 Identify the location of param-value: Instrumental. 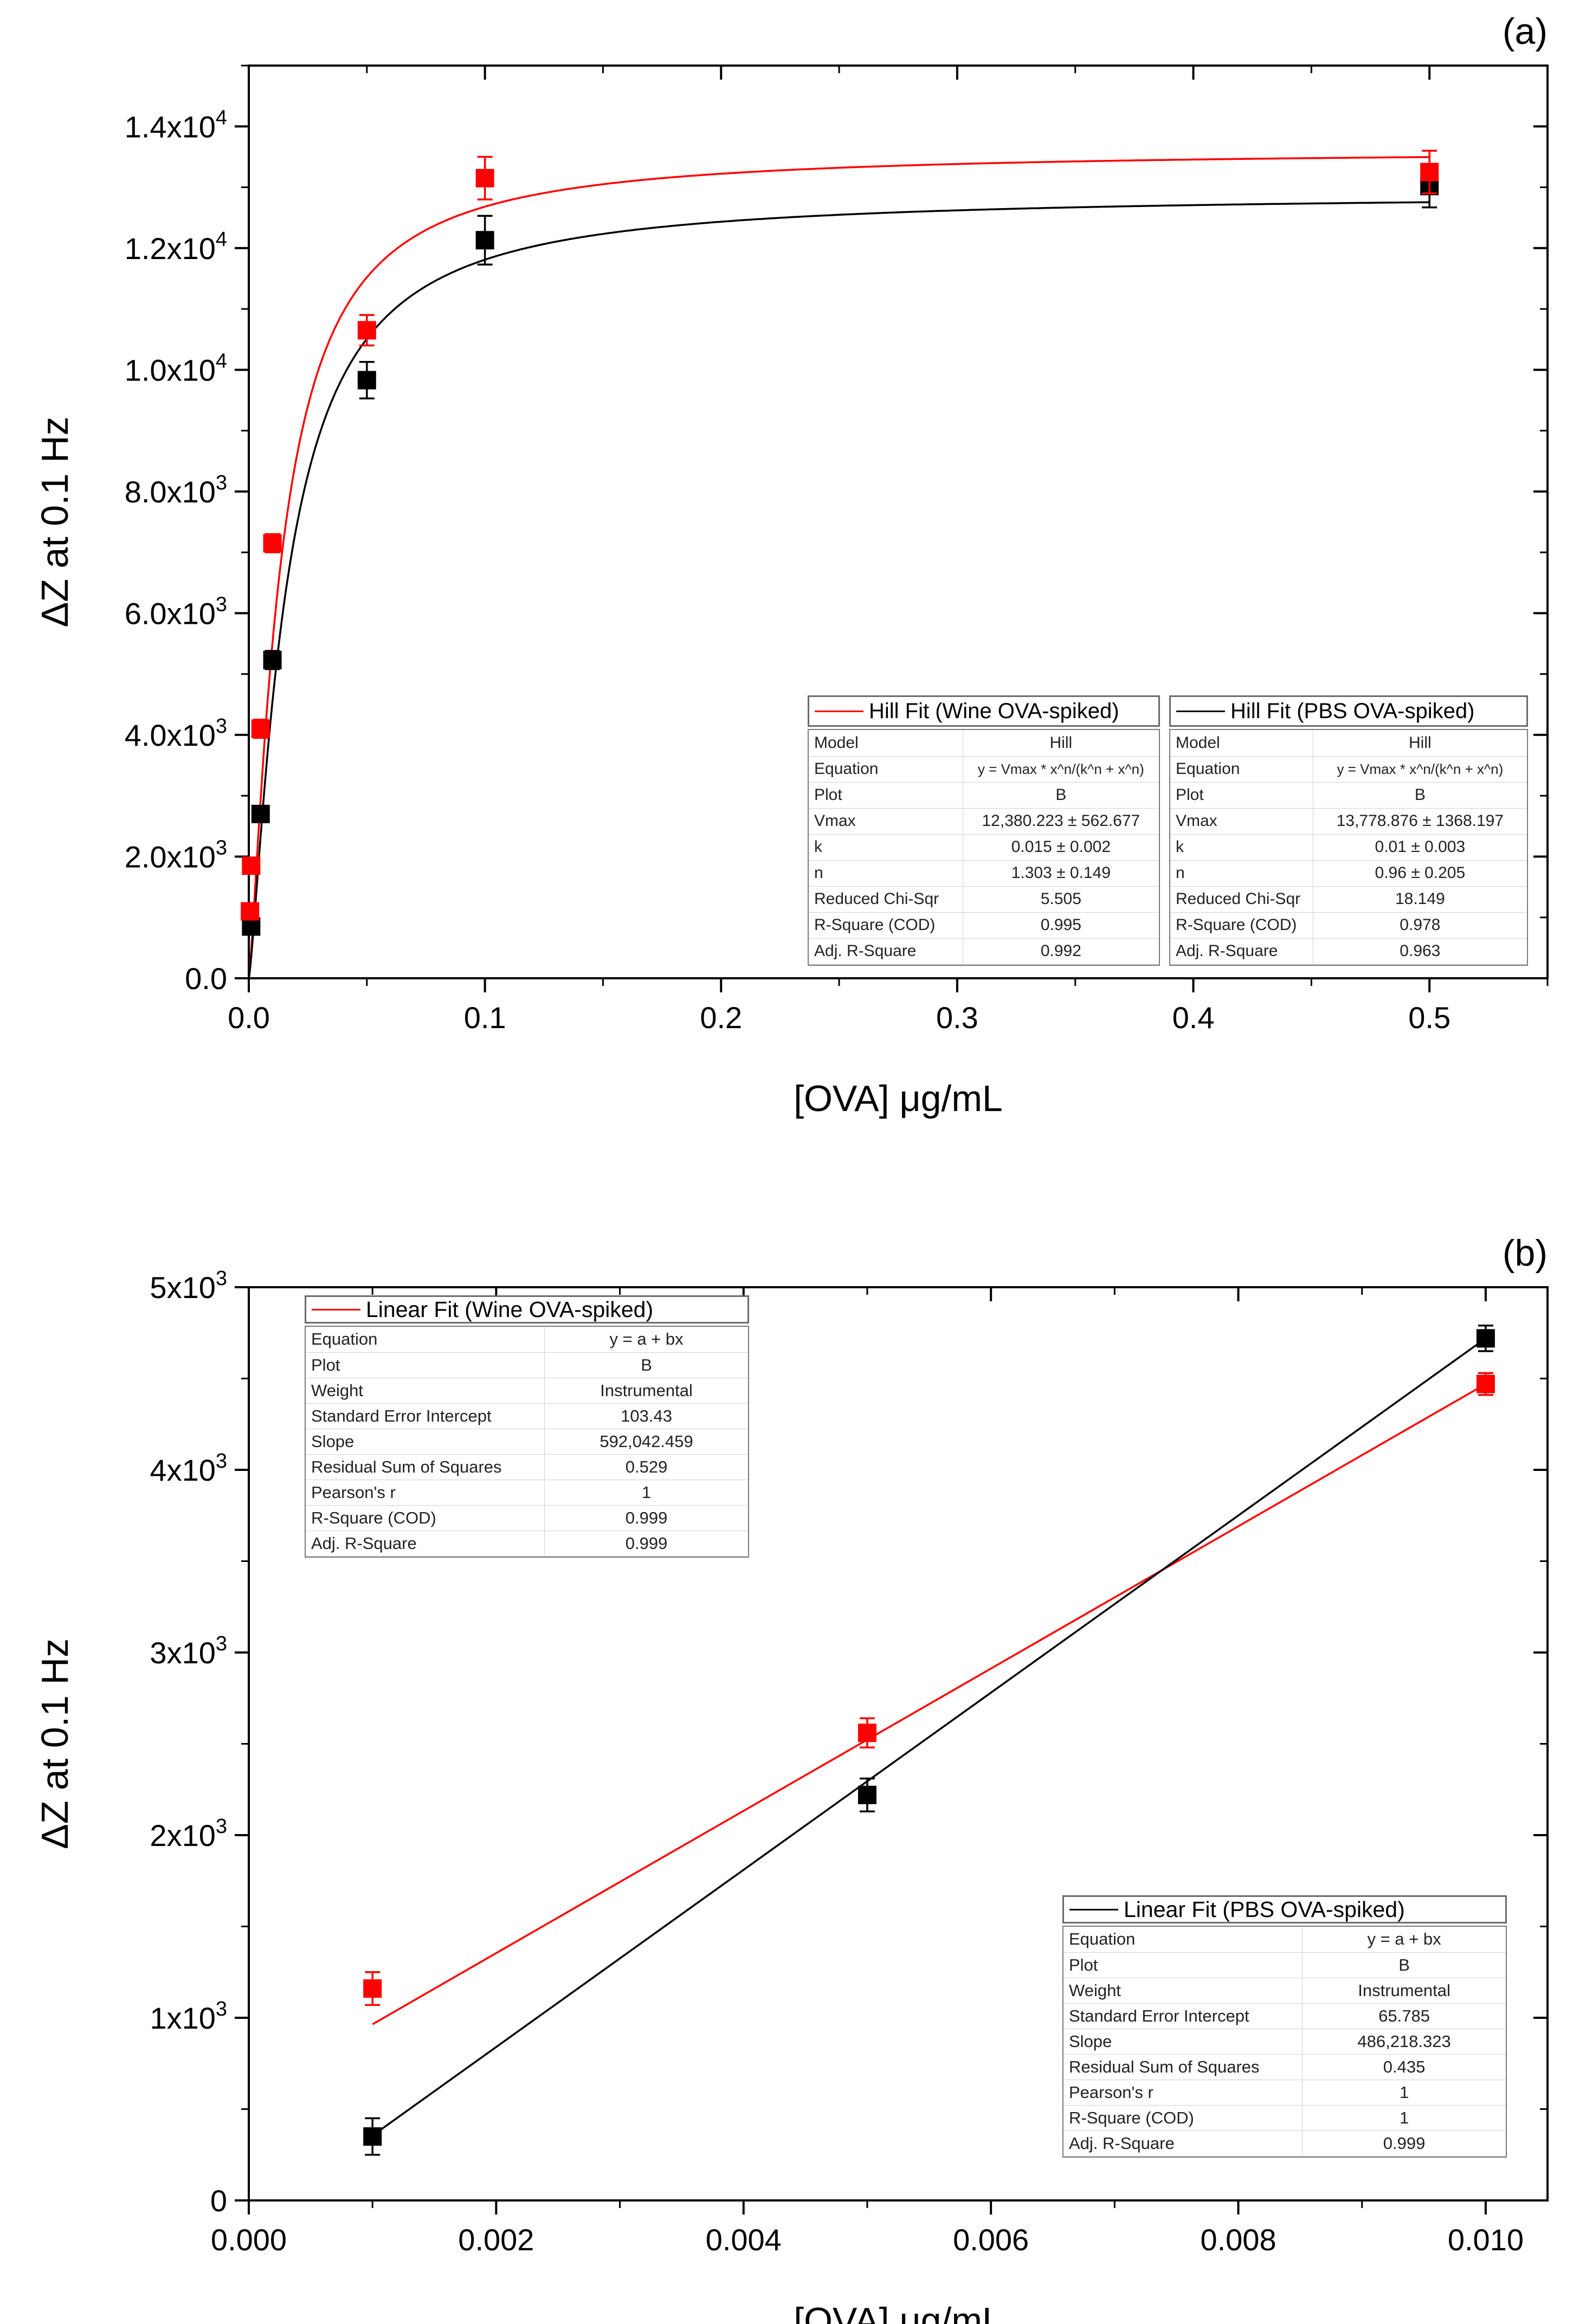
(646, 1391).